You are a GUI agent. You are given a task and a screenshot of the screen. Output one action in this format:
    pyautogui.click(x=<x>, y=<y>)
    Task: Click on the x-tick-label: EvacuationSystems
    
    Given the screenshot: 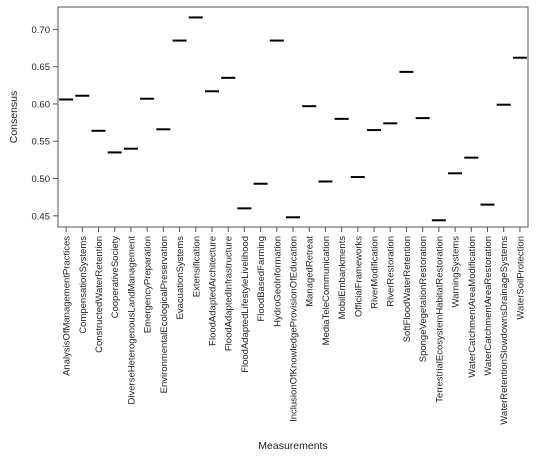 What is the action you would take?
    pyautogui.click(x=180, y=278)
    